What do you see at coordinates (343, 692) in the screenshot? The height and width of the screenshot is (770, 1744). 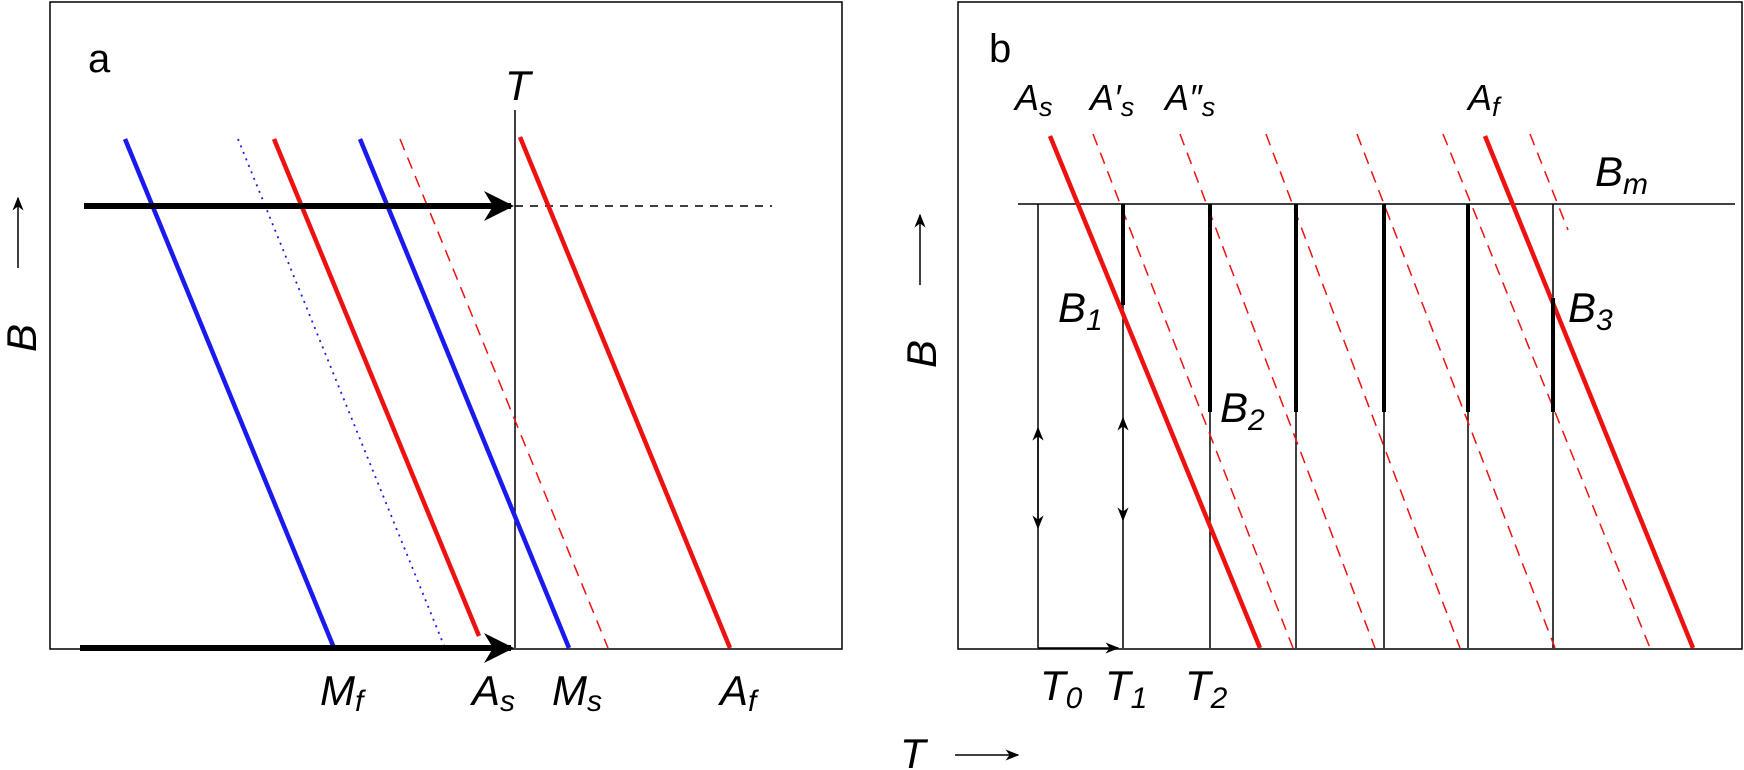 I see `label-mf: Mf` at bounding box center [343, 692].